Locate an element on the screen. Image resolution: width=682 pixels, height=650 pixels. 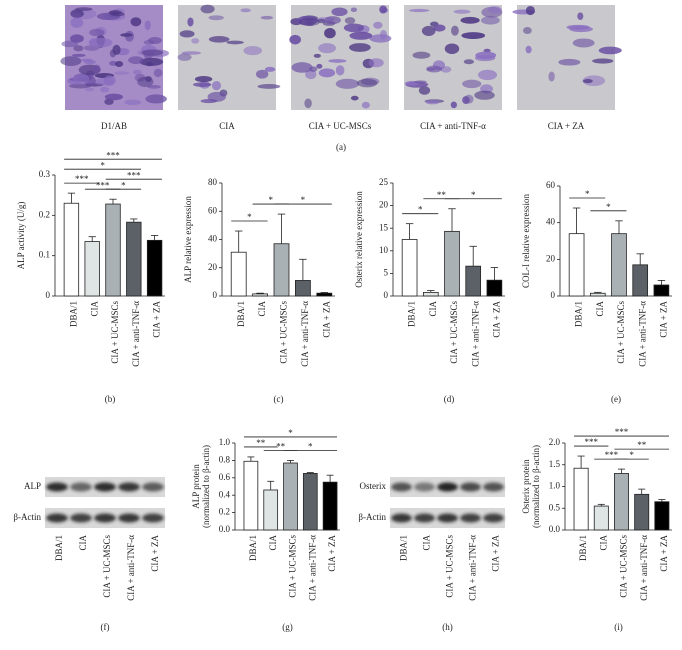
lane-label: CIA is located at coordinates (427, 543).